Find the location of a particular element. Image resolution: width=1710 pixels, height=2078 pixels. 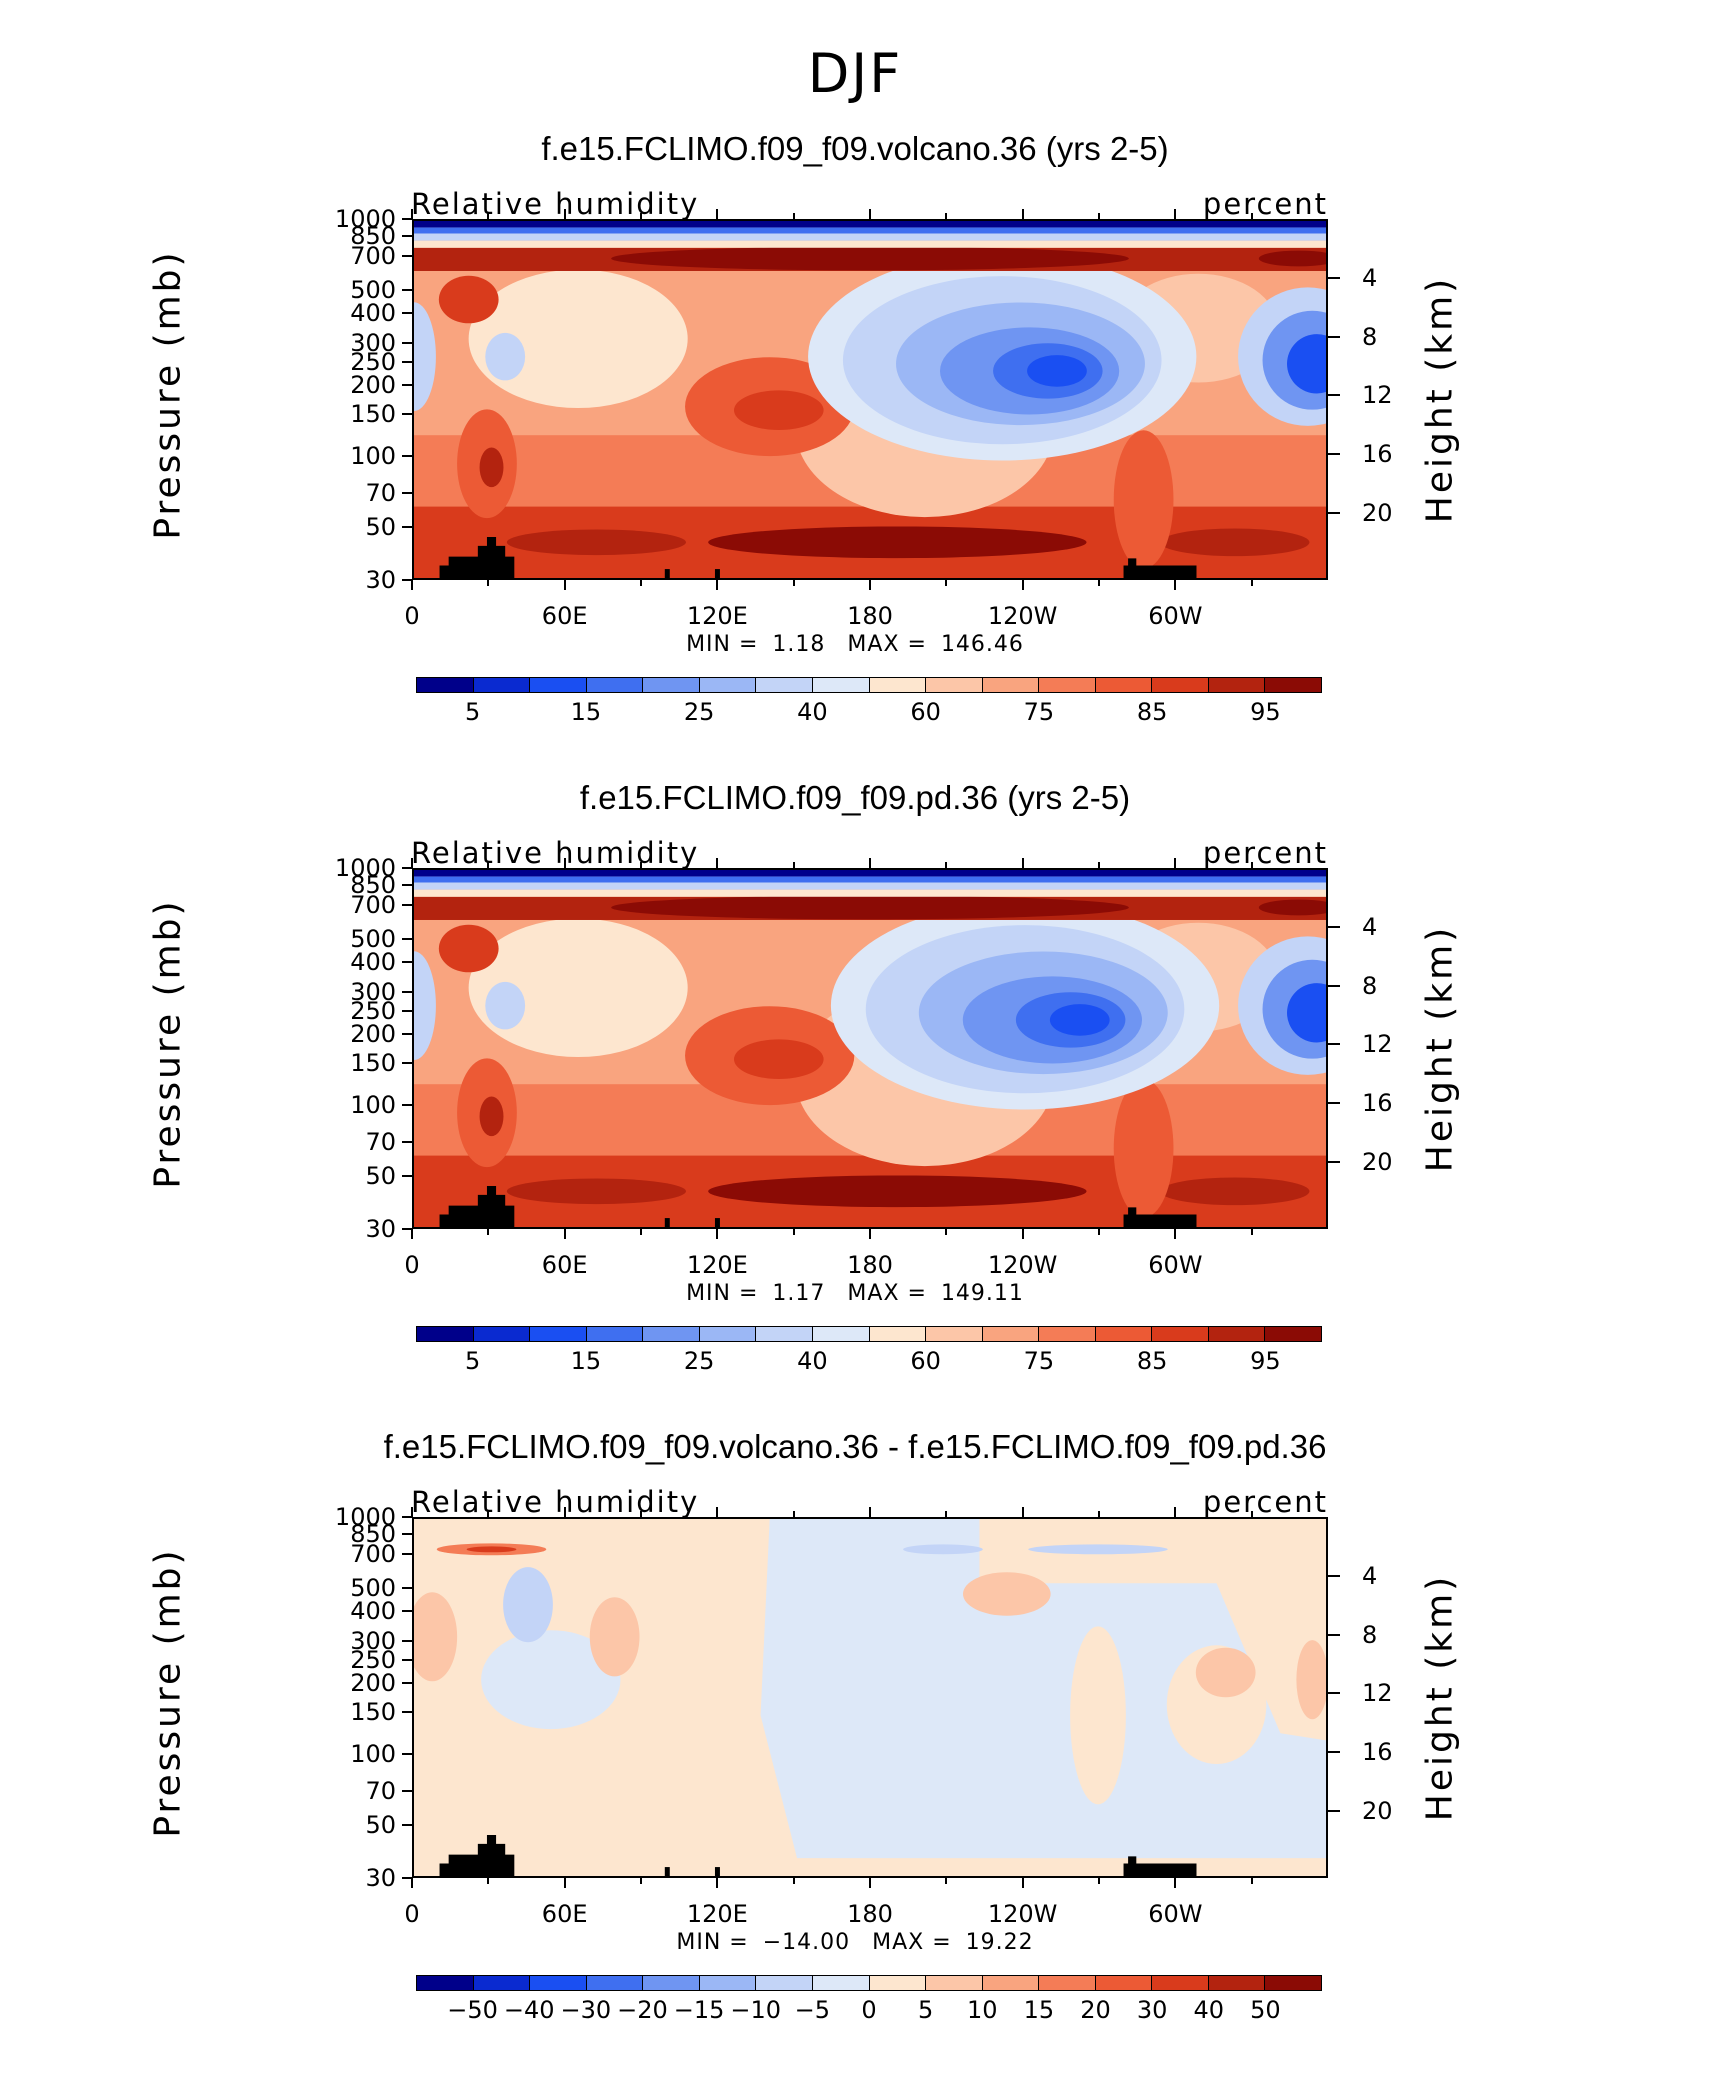

colorbar-label: 40 is located at coordinates (1209, 2010).